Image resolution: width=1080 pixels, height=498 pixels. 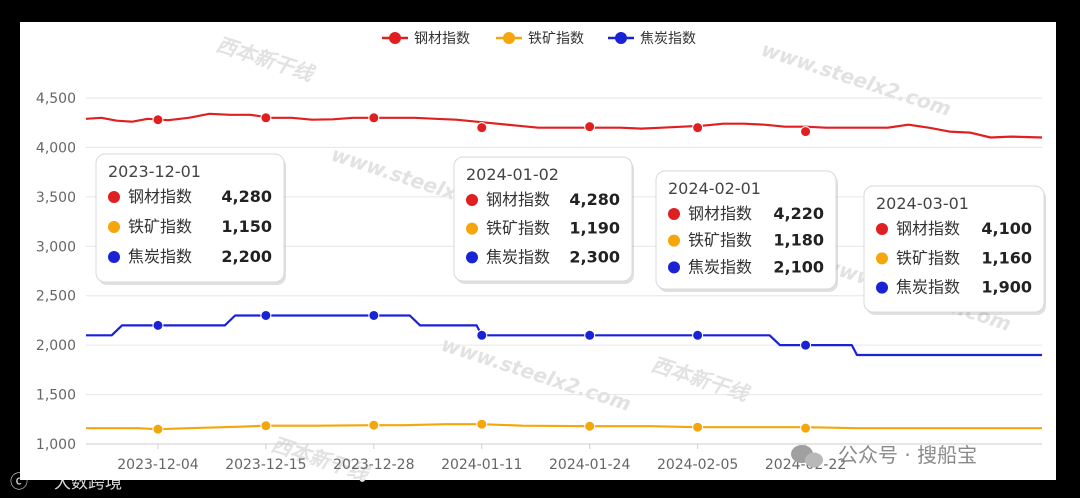 I want to click on x-tick-label: 2023-12-28, so click(x=373, y=465).